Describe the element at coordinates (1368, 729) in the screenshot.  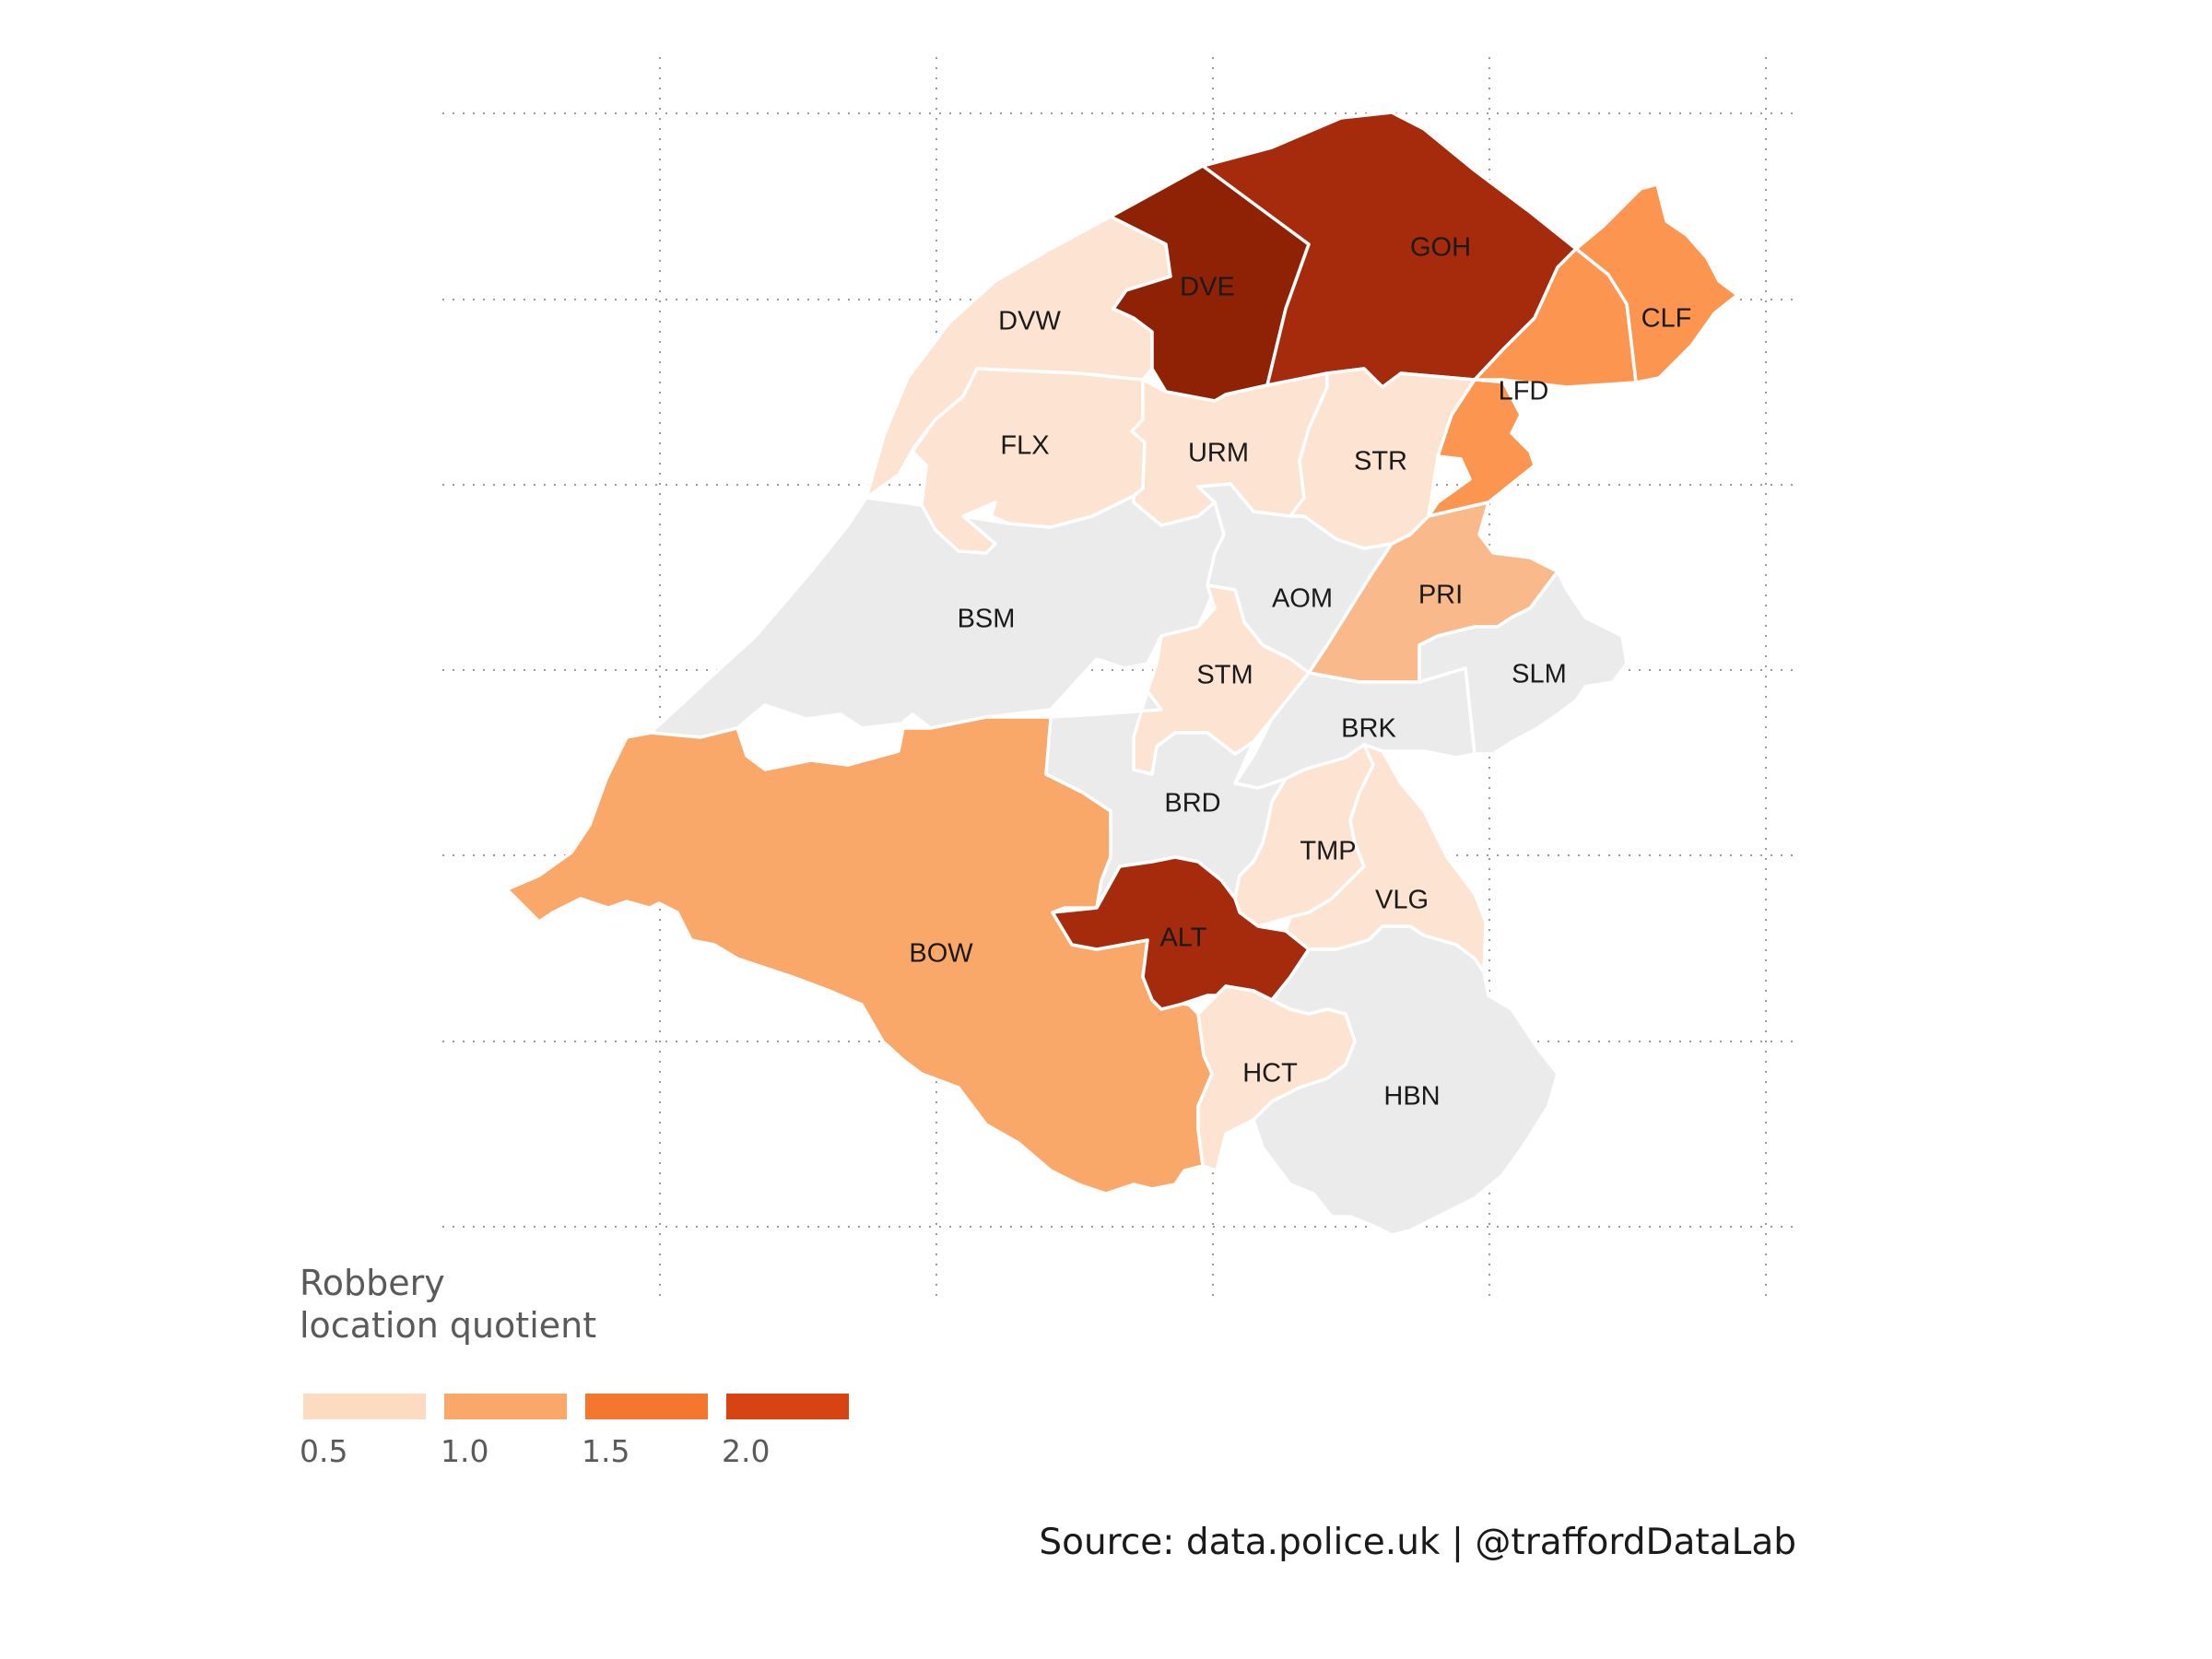
I see `ward-label-BRK: BRK` at that location.